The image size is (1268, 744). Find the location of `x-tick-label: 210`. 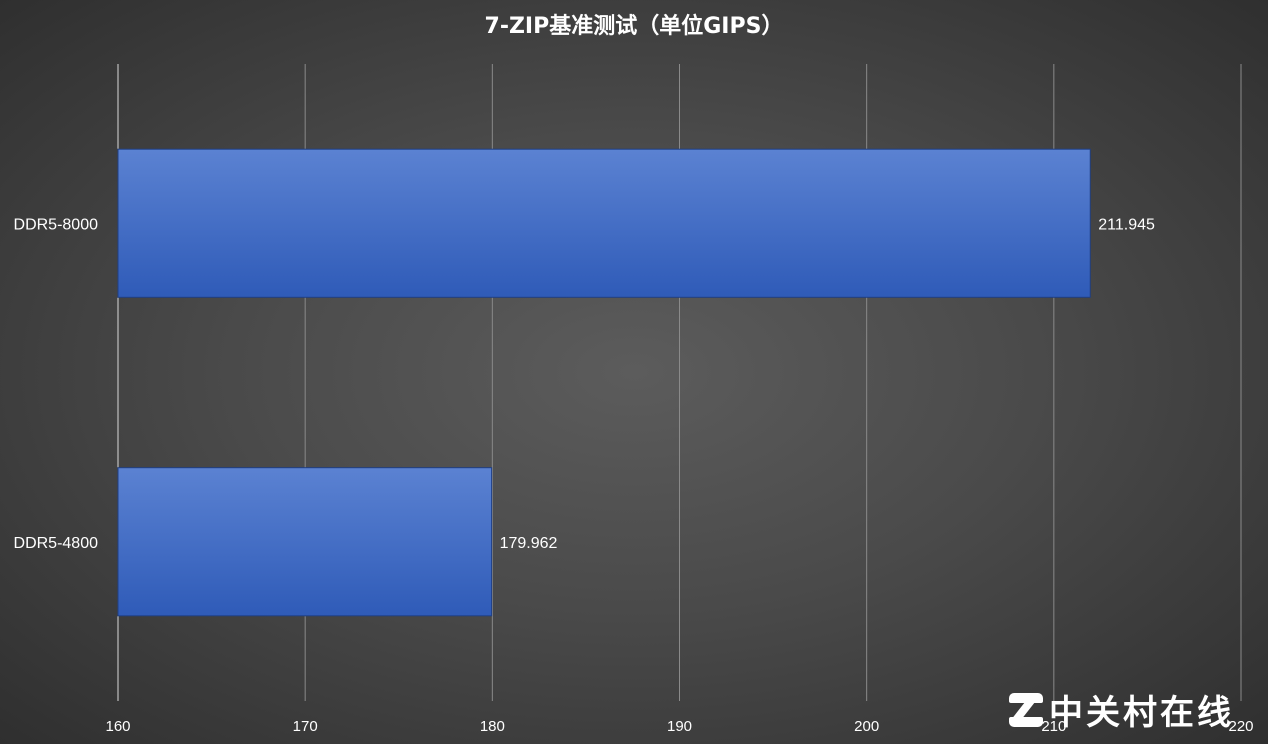

x-tick-label: 210 is located at coordinates (1053, 726).